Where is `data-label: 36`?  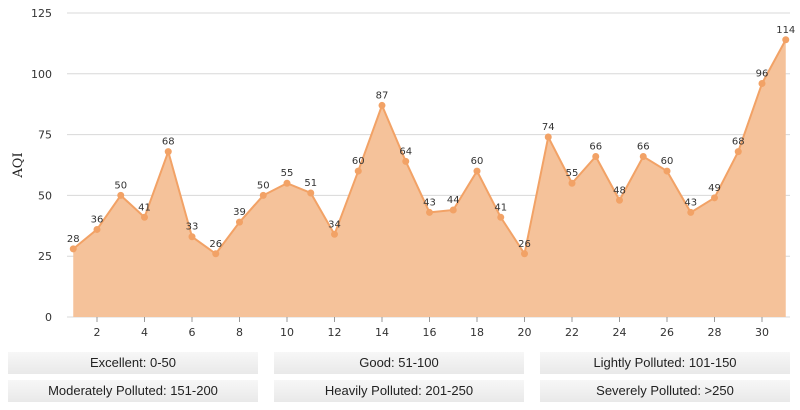 data-label: 36 is located at coordinates (97, 219).